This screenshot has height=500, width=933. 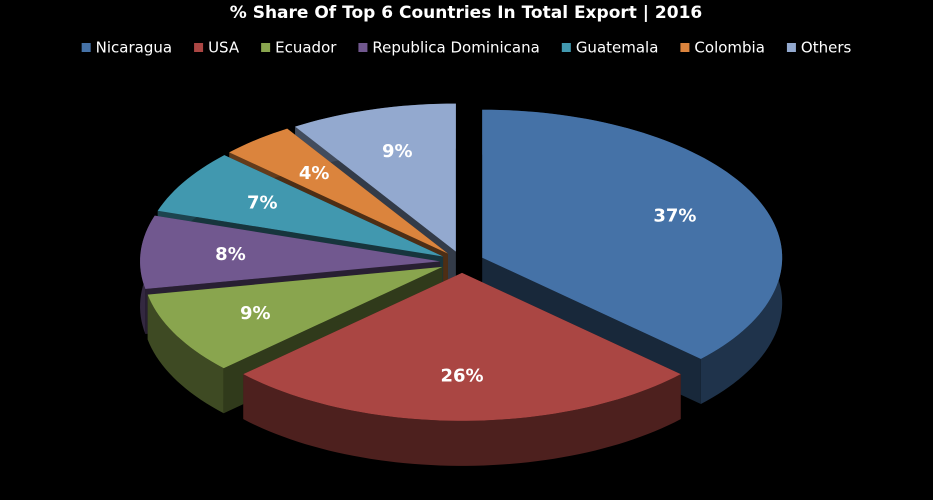 I want to click on data-label: 4%, so click(x=314, y=173).